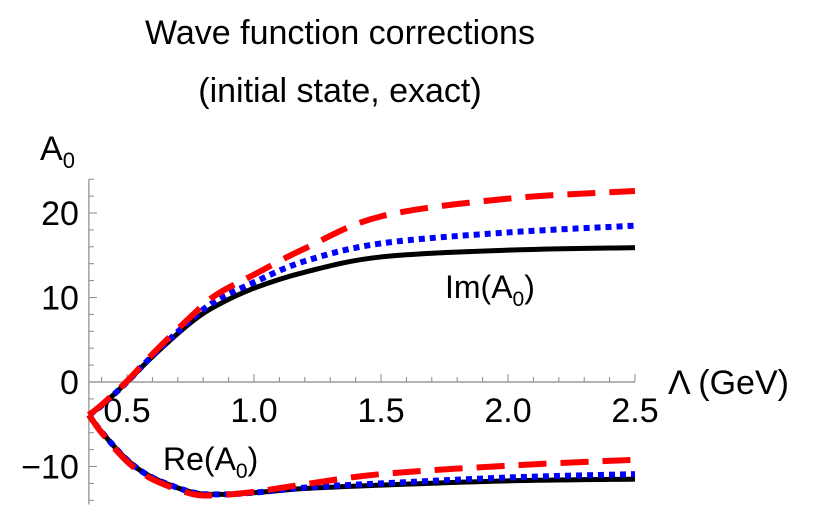  Describe the element at coordinates (253, 411) in the screenshot. I see `x-tick-label: 1.0` at that location.